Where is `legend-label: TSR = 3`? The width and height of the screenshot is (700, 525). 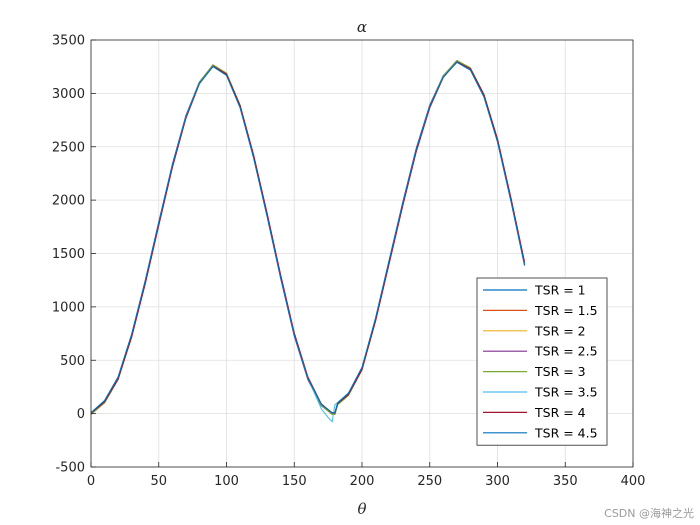 legend-label: TSR = 3 is located at coordinates (560, 371).